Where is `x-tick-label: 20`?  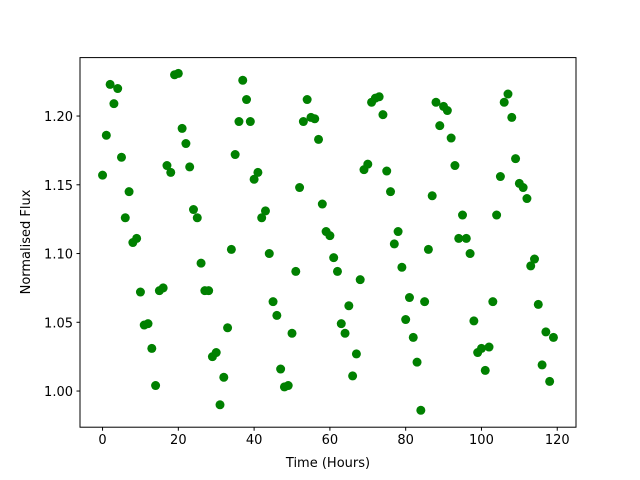 x-tick-label: 20 is located at coordinates (178, 440).